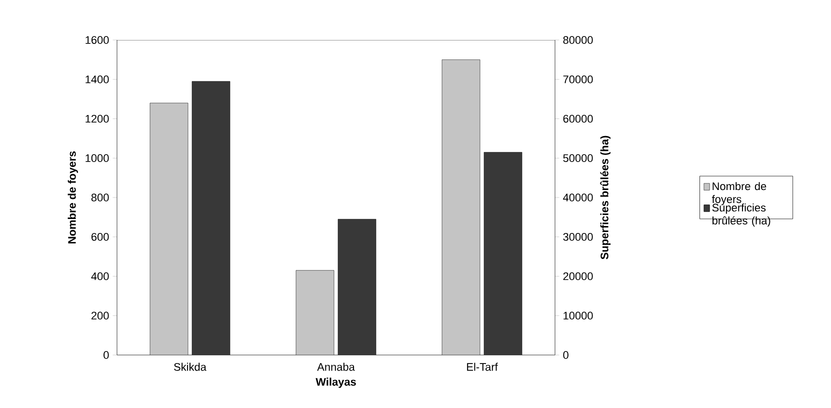  I want to click on y2-tick-label: 40000, so click(578, 198).